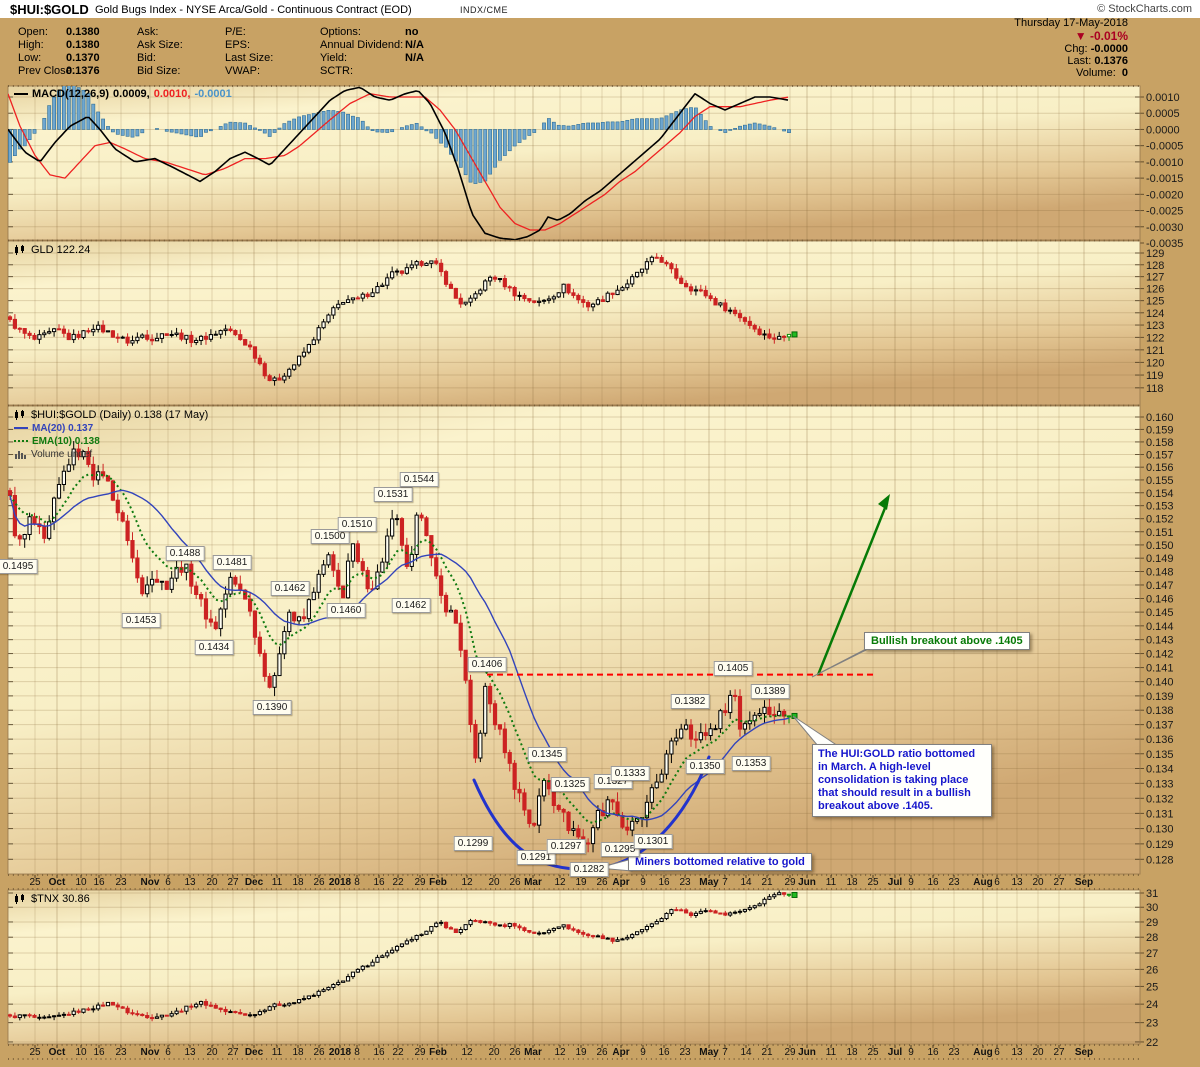 The image size is (1200, 1067). What do you see at coordinates (533, 882) in the screenshot?
I see `svg-text: Mar` at bounding box center [533, 882].